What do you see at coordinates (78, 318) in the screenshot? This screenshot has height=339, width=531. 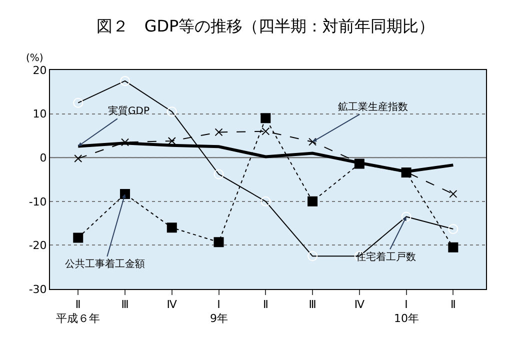 I see `text: 平成６年` at bounding box center [78, 318].